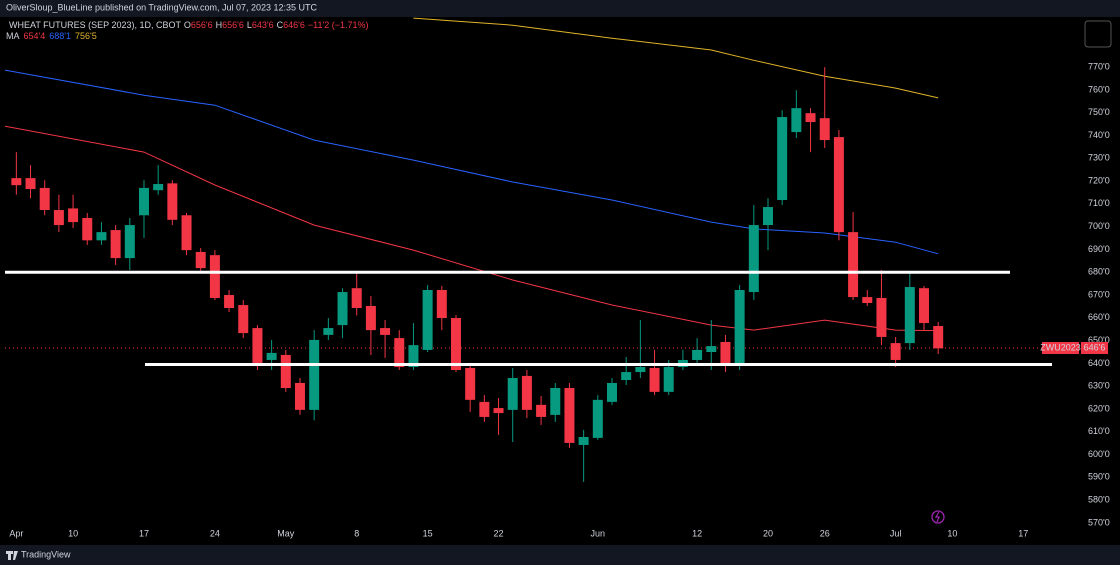  I want to click on settings-button, so click(1098, 34).